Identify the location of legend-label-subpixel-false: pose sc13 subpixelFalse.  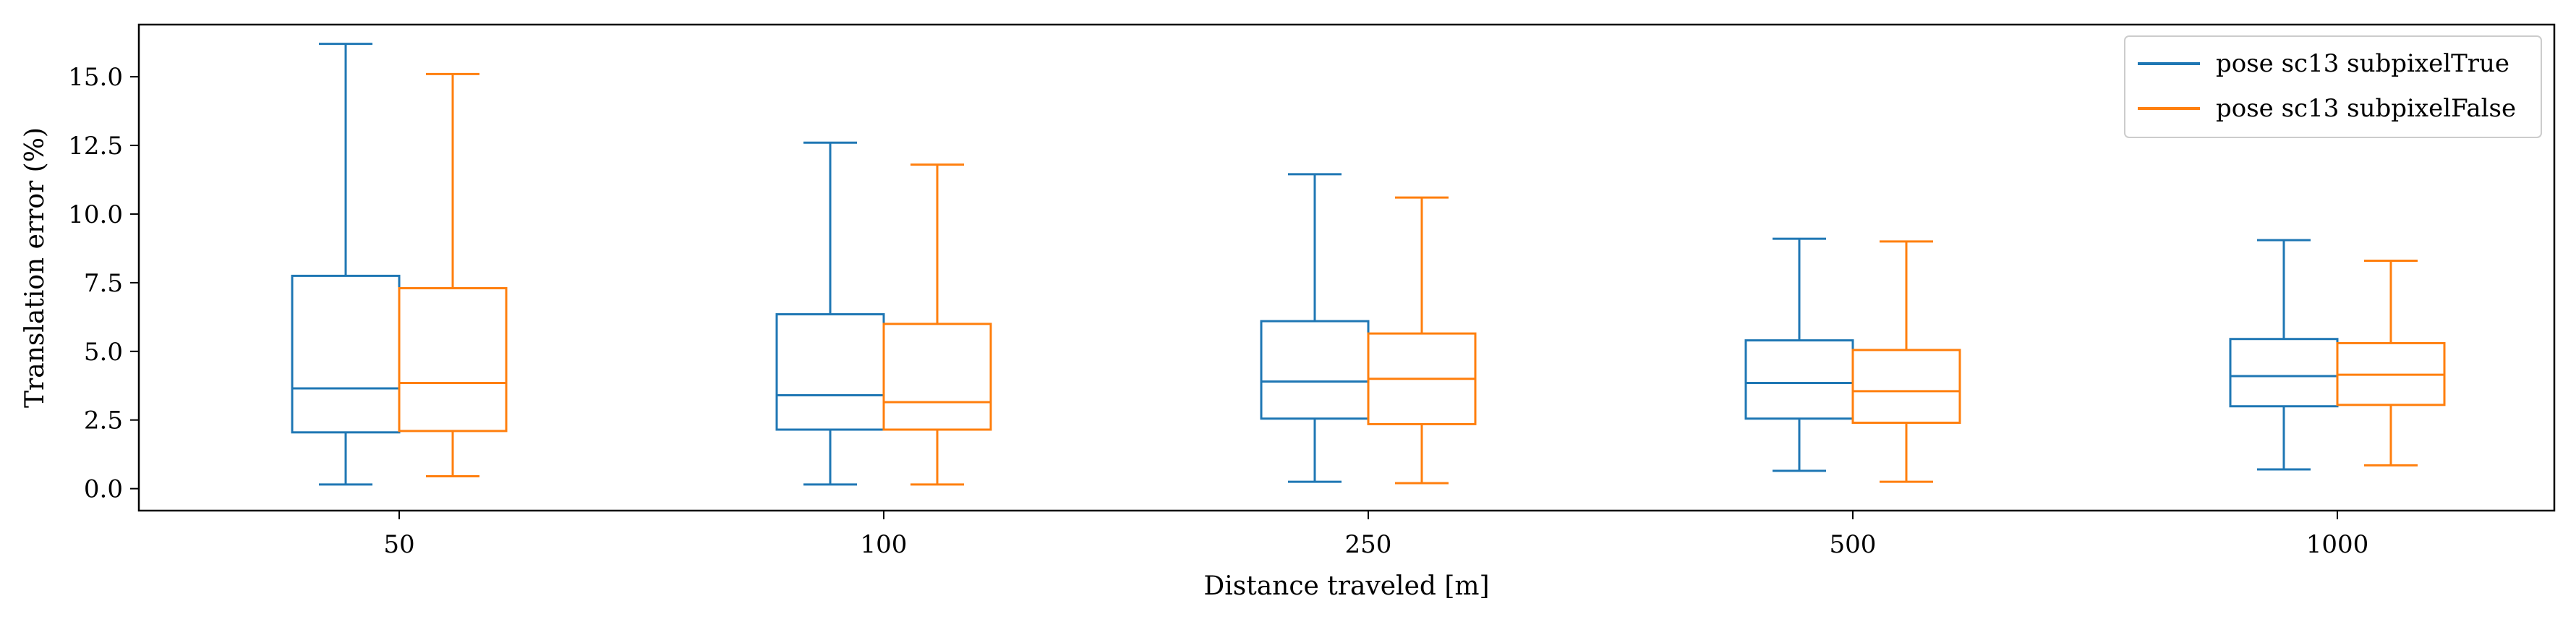
(2366, 108).